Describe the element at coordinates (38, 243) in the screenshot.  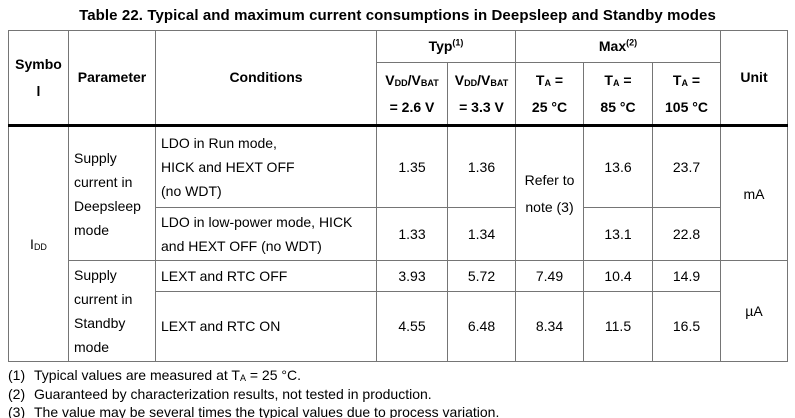
I see `symbol-idd: IDD` at that location.